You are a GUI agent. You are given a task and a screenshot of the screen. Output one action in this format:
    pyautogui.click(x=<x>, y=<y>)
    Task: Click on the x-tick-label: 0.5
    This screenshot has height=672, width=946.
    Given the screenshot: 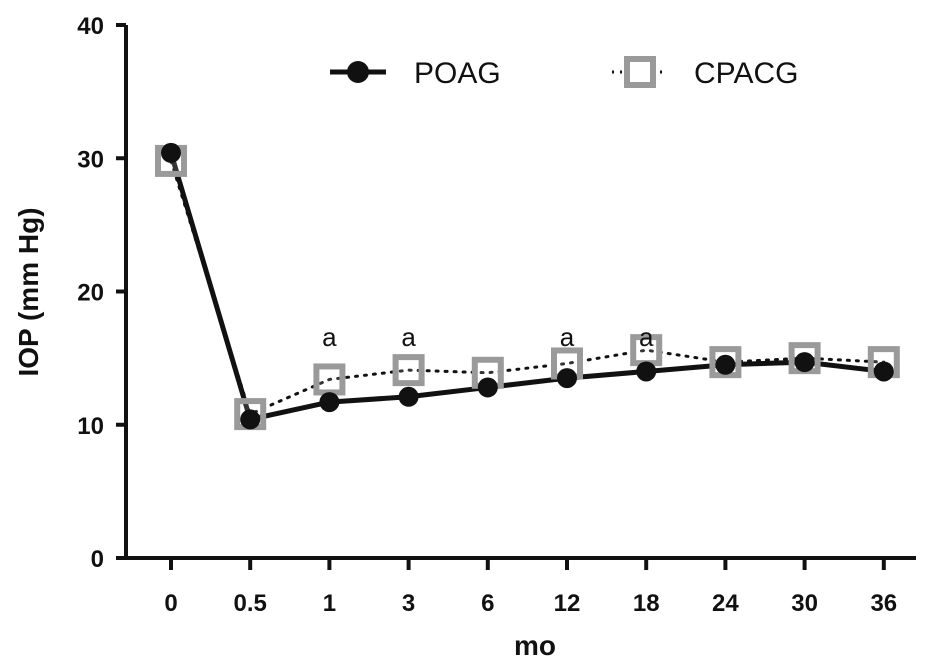 What is the action you would take?
    pyautogui.click(x=250, y=603)
    